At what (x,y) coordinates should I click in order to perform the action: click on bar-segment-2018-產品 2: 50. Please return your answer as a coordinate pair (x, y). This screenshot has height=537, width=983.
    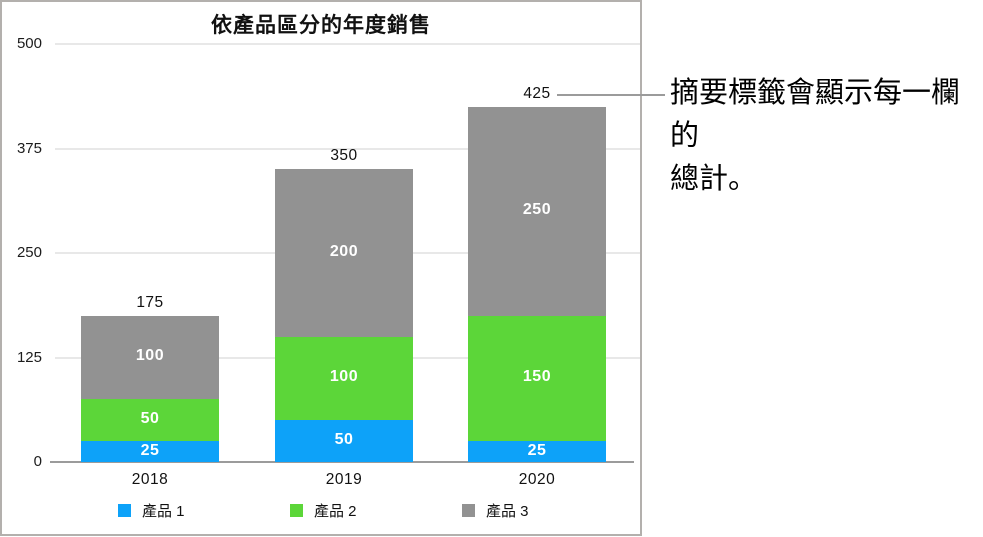
    Looking at the image, I should click on (150, 420).